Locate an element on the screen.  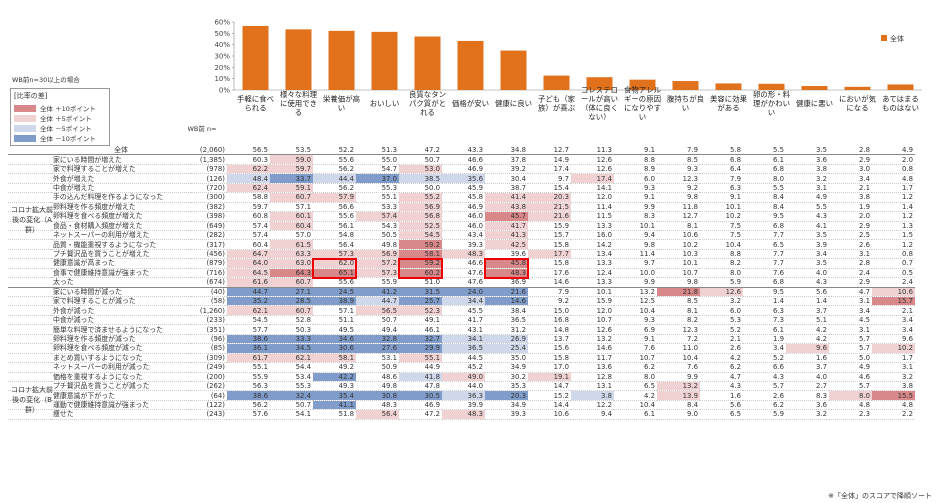
row-label: 全体 is located at coordinates (121, 151).